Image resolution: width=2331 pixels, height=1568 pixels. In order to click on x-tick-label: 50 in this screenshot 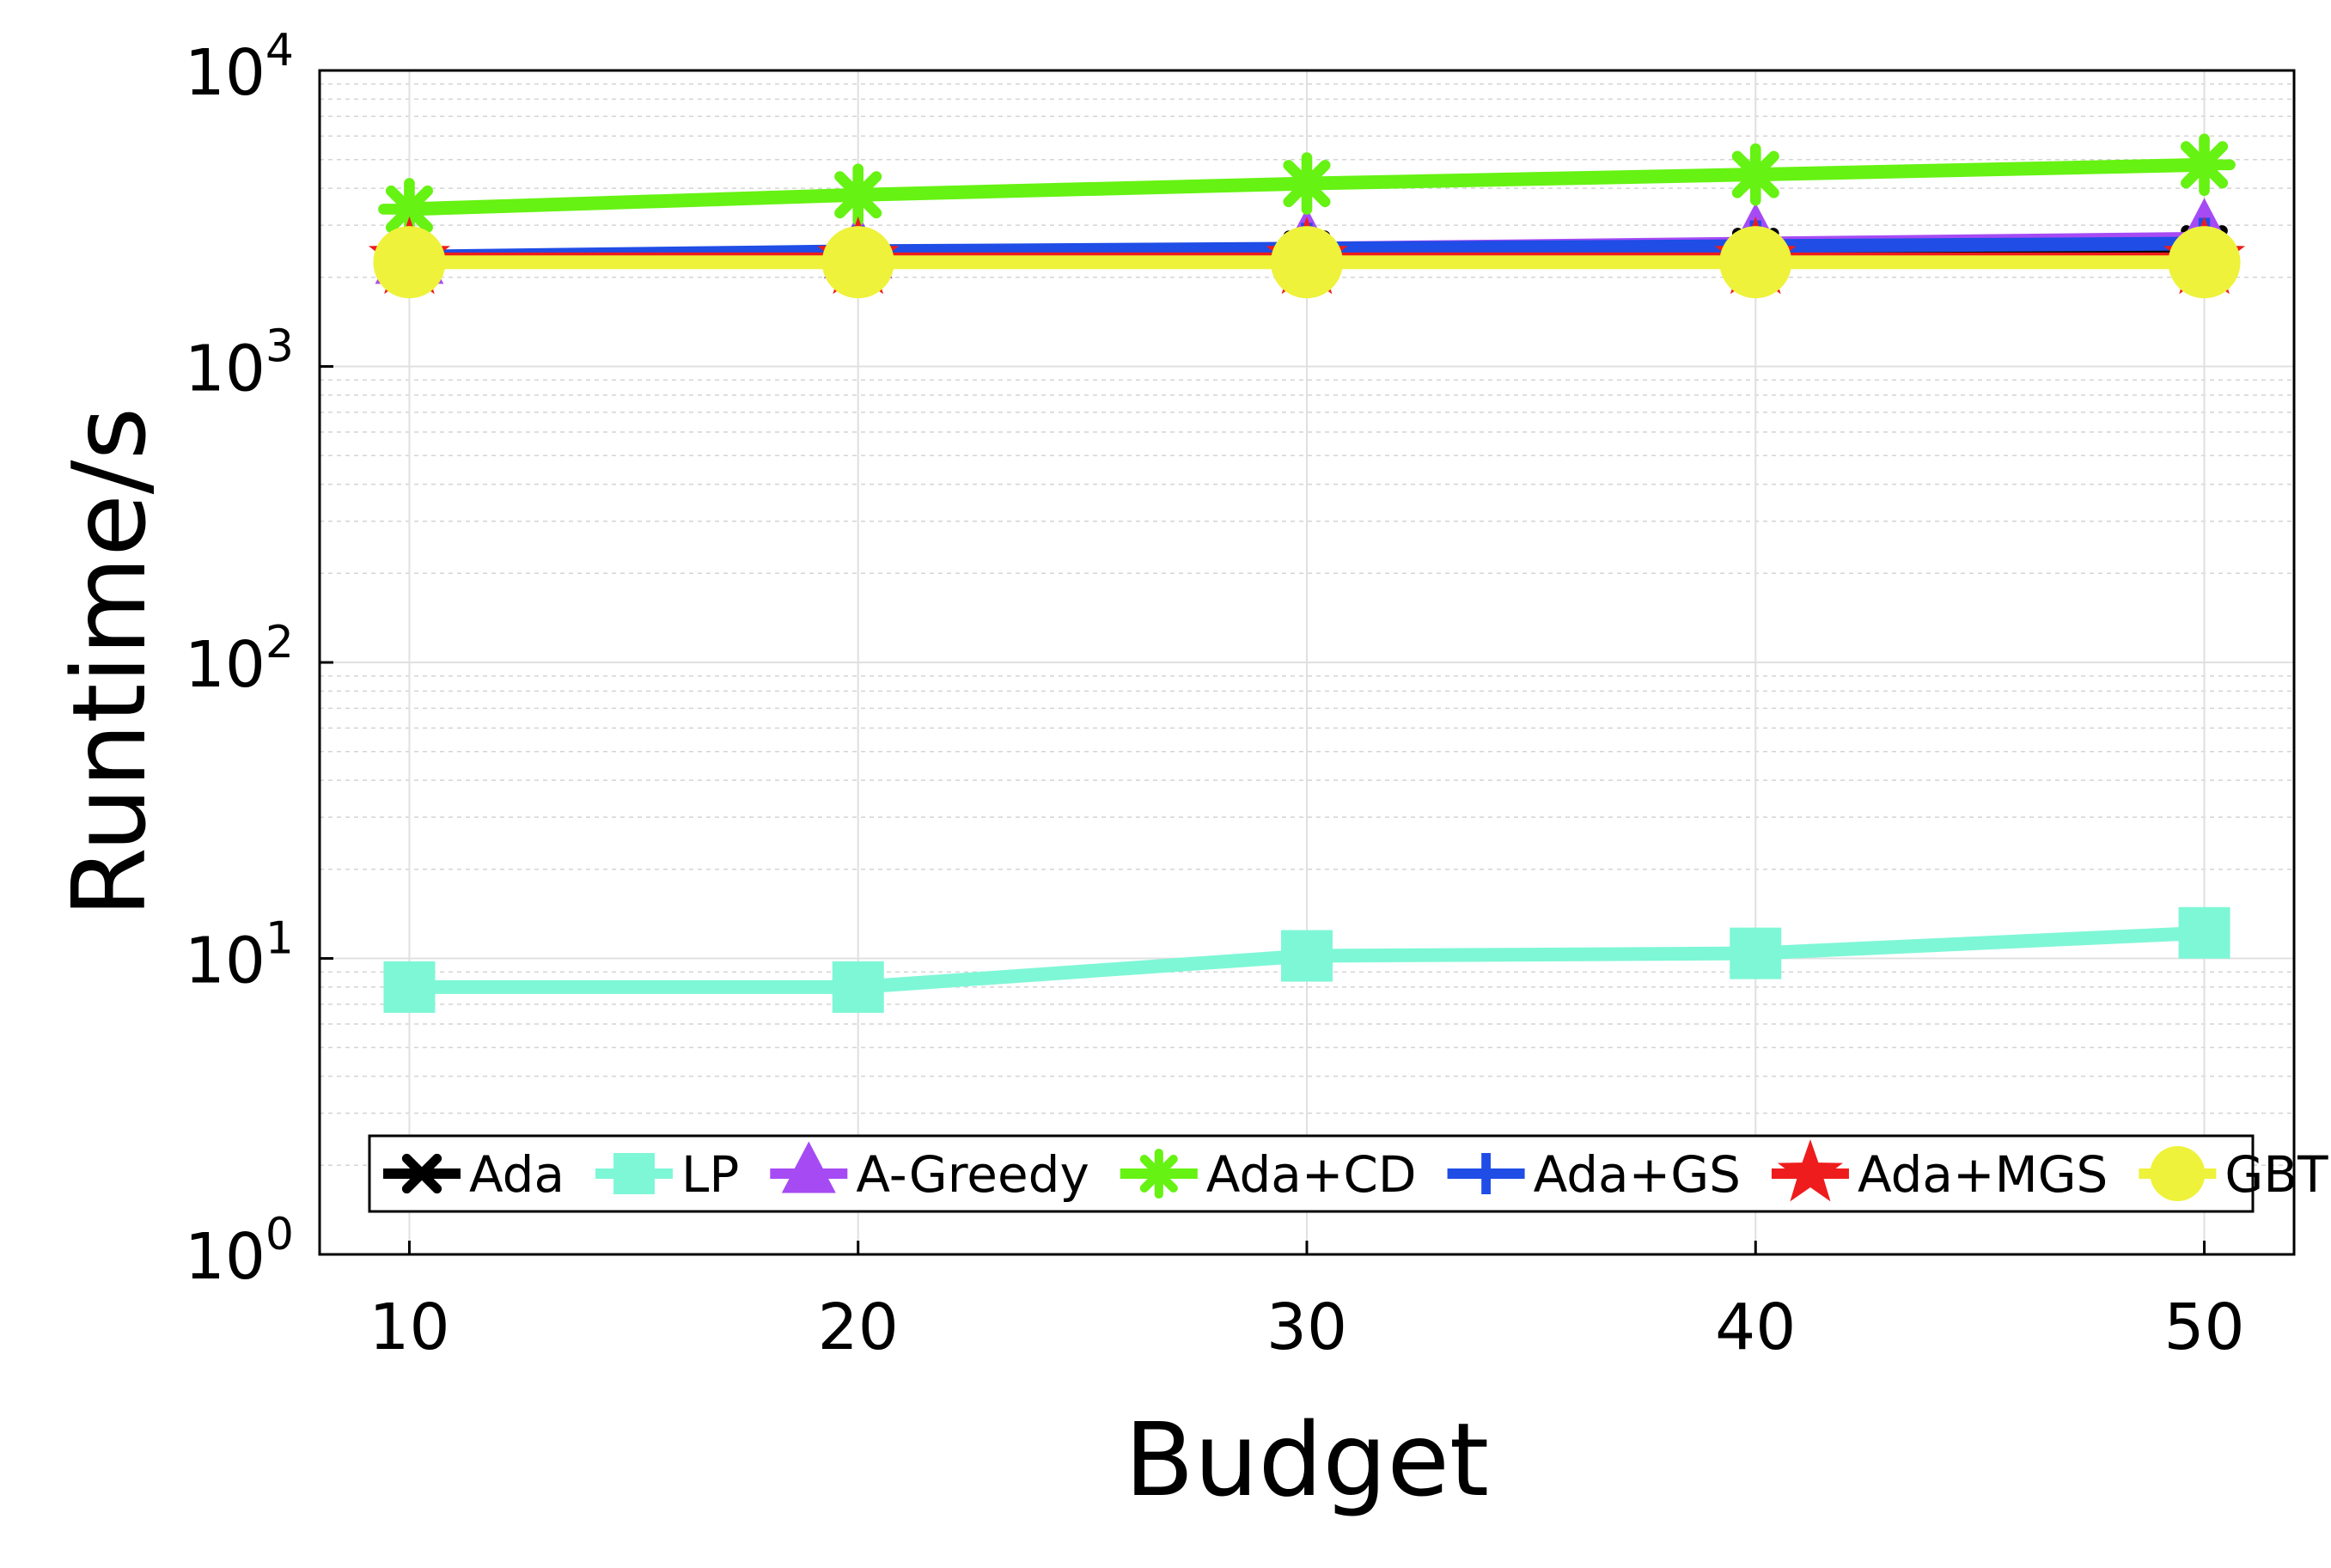, I will do `click(2203, 1327)`.